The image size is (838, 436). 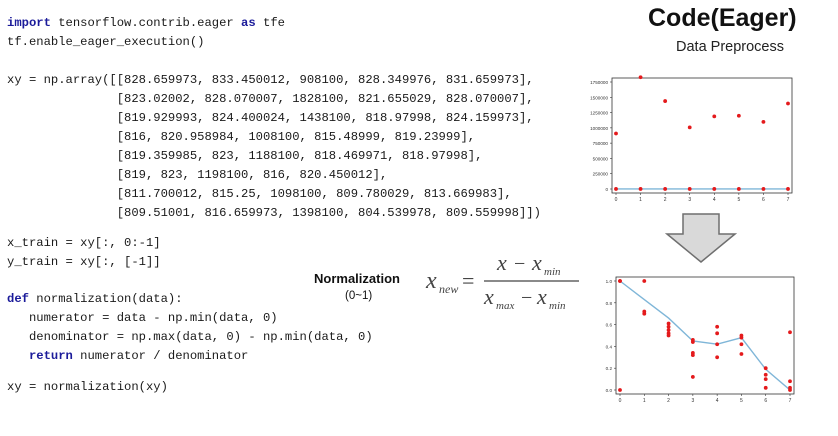 What do you see at coordinates (146, 23) in the screenshot?
I see `import-module: tensorflow.contrib.eager` at bounding box center [146, 23].